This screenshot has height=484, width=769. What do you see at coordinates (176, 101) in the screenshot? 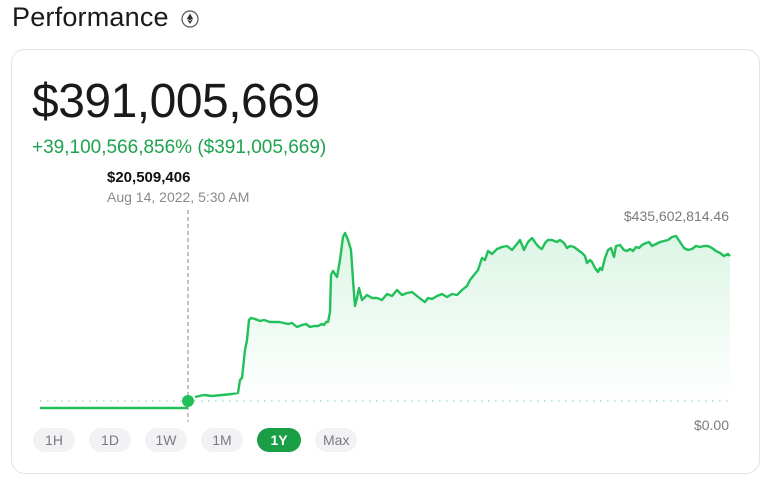
I see `portfolio-value: $391,005,669` at bounding box center [176, 101].